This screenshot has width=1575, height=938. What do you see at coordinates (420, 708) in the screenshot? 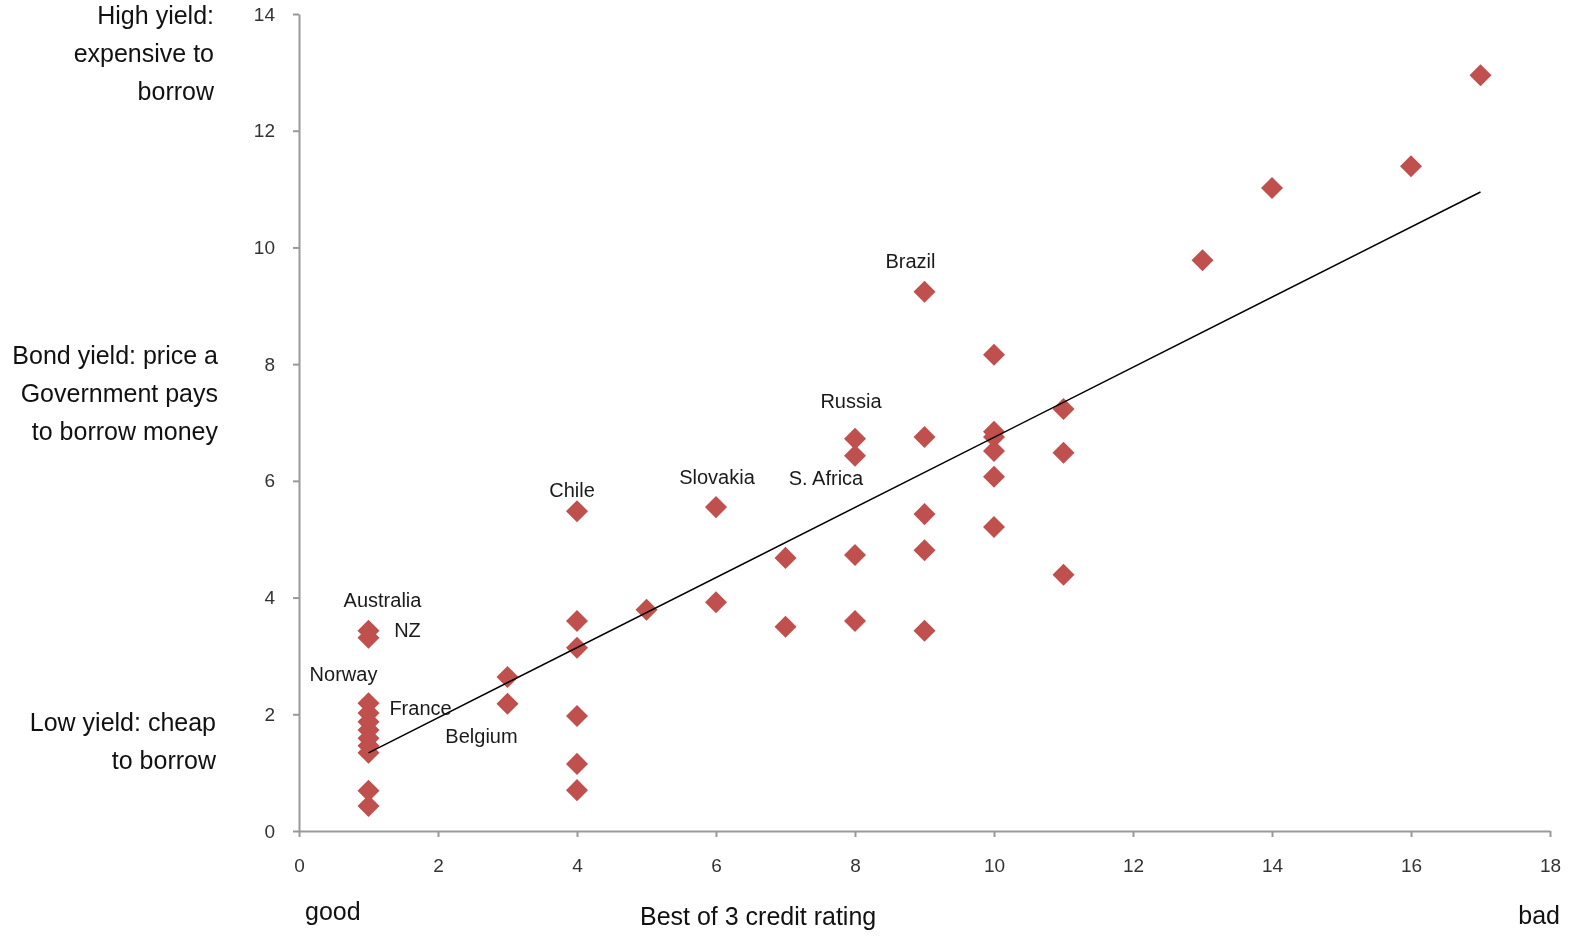
I see `annotation: France` at bounding box center [420, 708].